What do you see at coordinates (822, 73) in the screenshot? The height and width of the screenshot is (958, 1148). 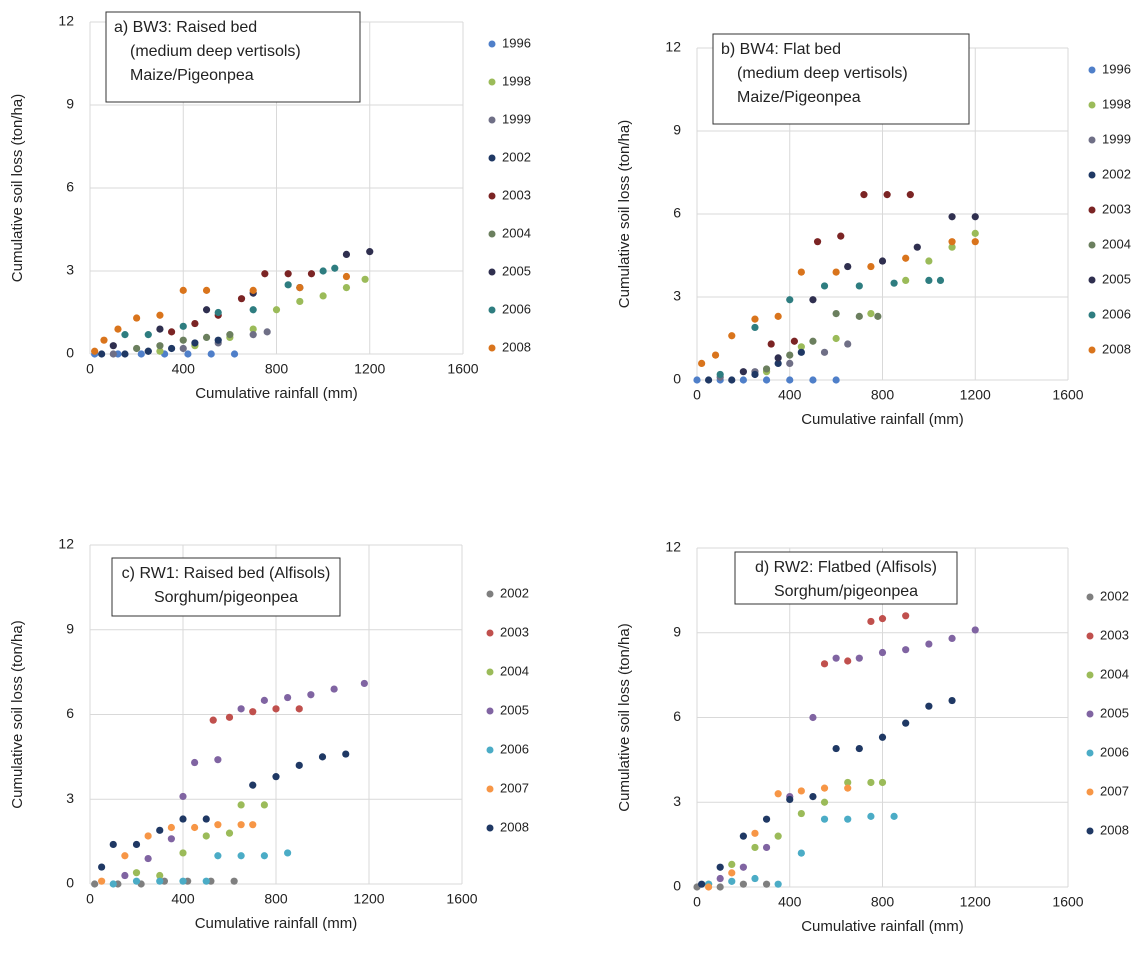 I see `annotation-line: (medium deep vertisols)` at bounding box center [822, 73].